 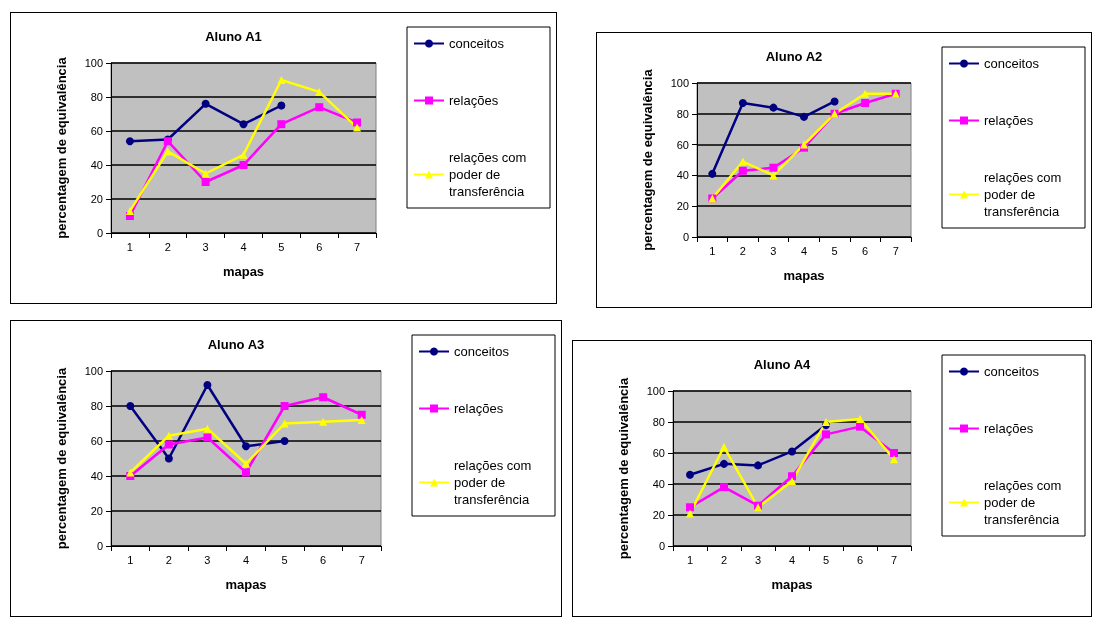 What do you see at coordinates (233, 36) in the screenshot?
I see `chart-title: Aluno A1` at bounding box center [233, 36].